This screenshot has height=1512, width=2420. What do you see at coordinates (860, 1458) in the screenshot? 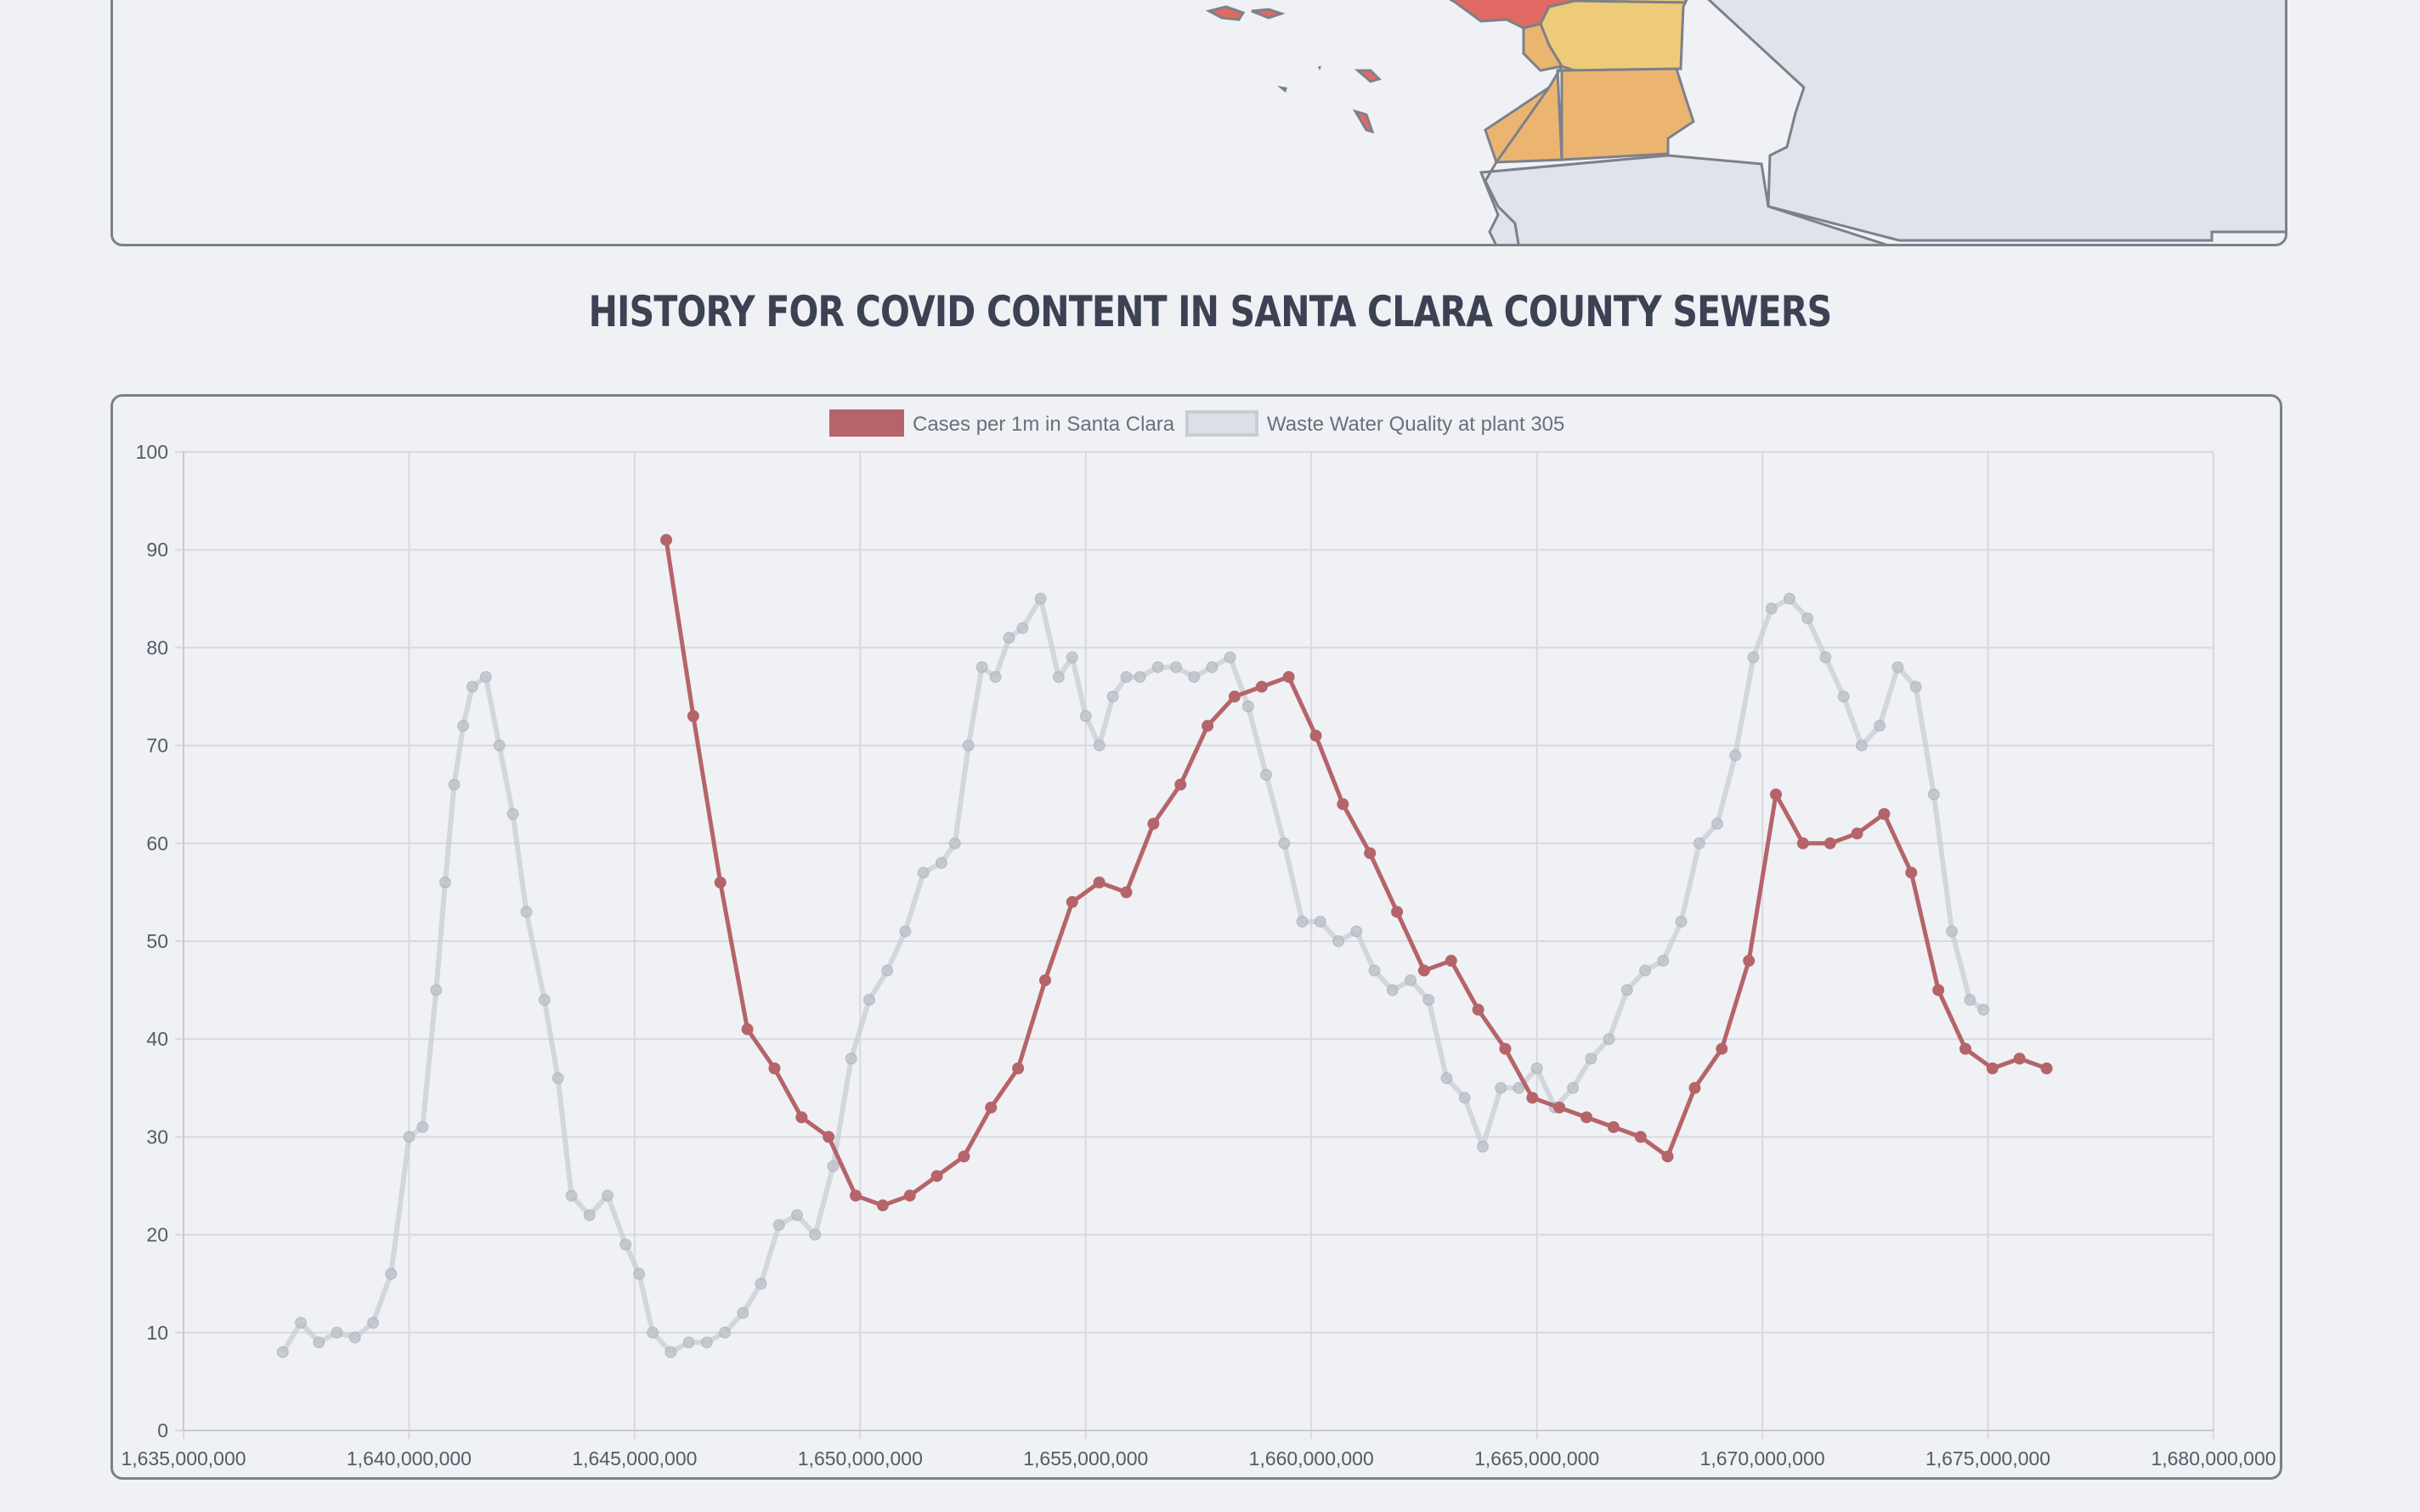
I see `x-tick-label: 1,650,000,000` at bounding box center [860, 1458].